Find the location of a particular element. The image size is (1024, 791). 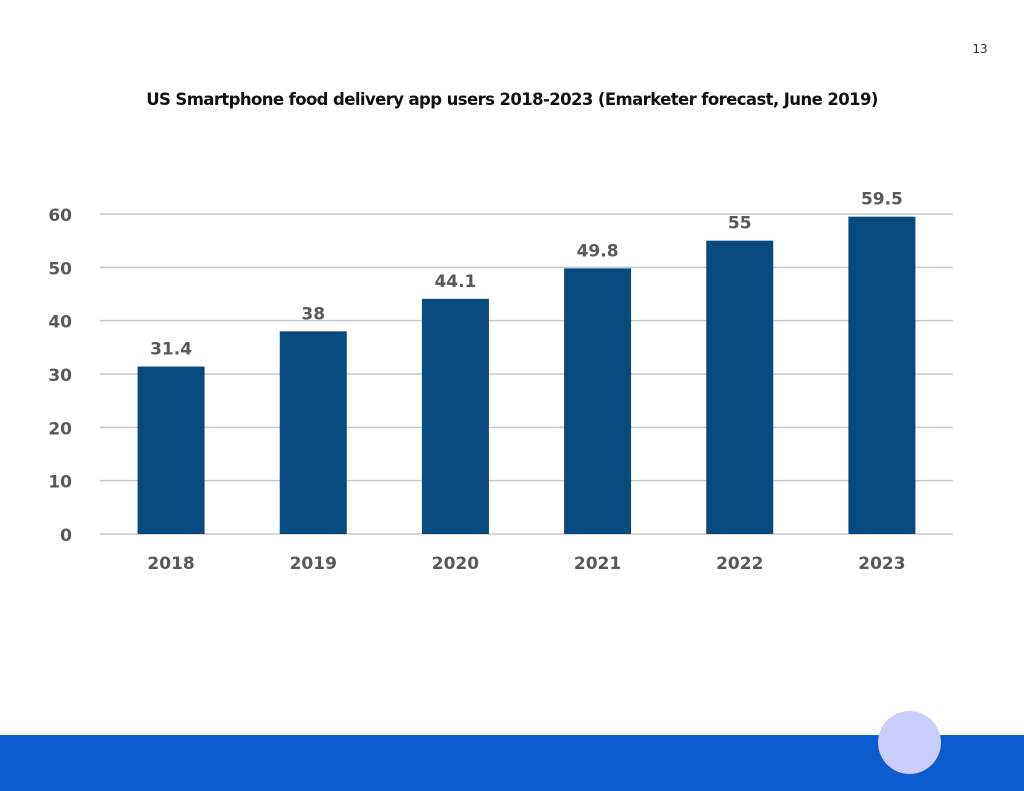

bar-2019 is located at coordinates (313, 432).